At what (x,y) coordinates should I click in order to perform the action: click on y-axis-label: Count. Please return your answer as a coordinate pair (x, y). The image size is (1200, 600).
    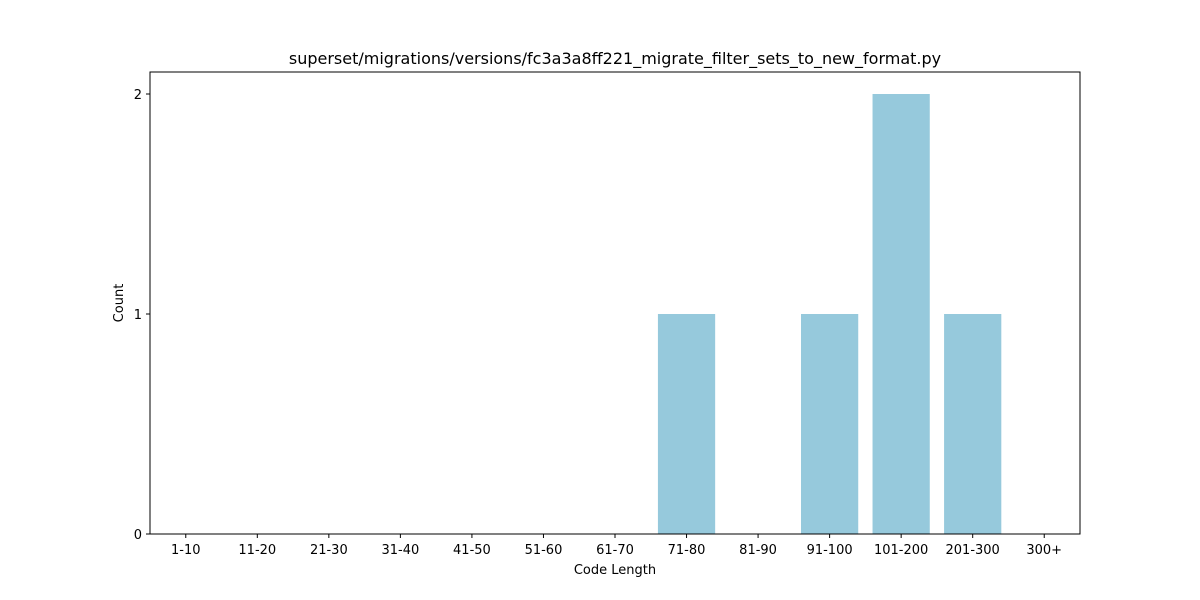
    Looking at the image, I should click on (119, 303).